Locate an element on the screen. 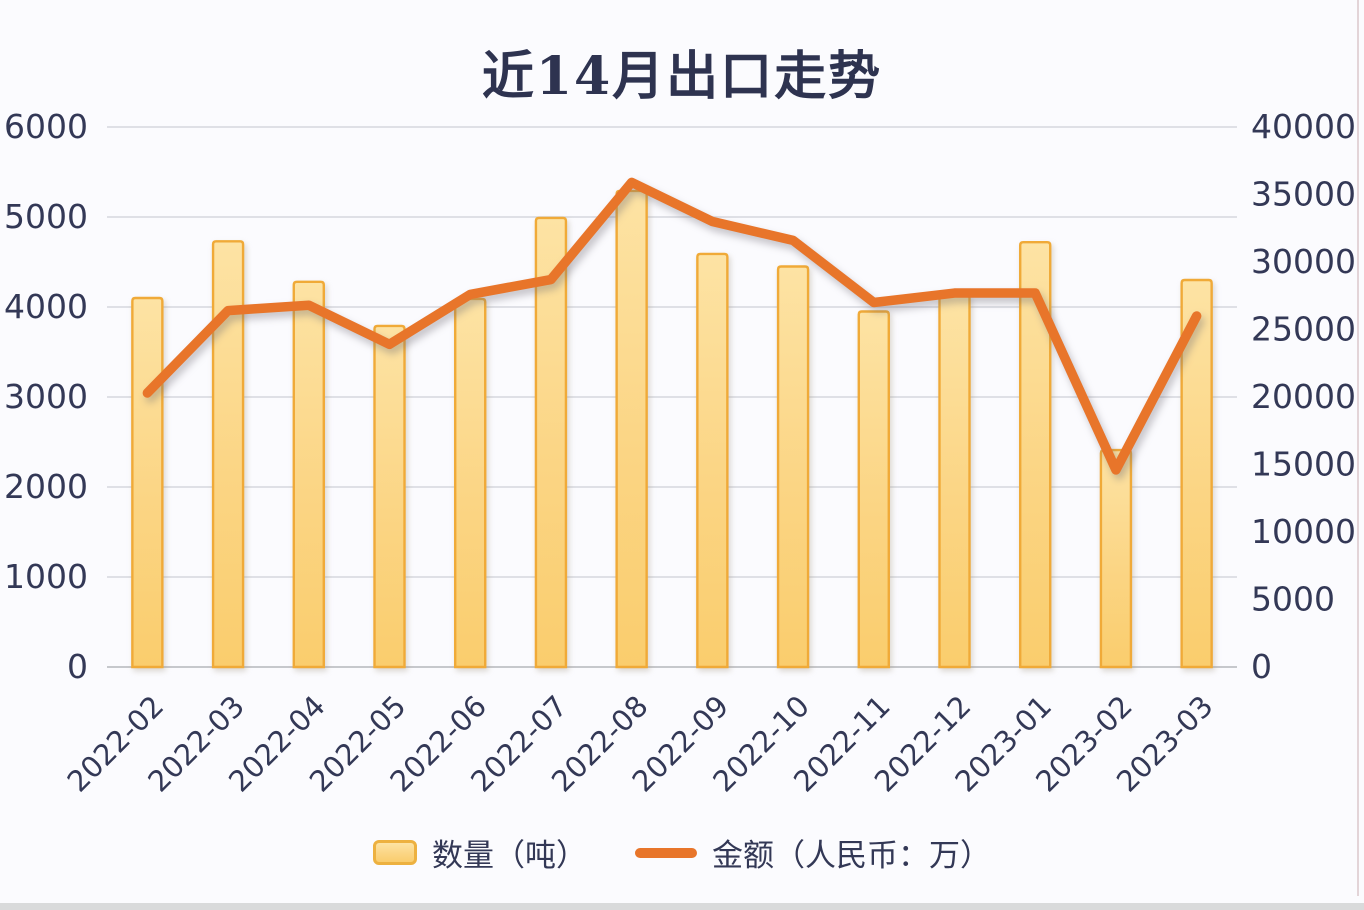 The height and width of the screenshot is (910, 1364). left-tick-label: 4000 is located at coordinates (46, 306).